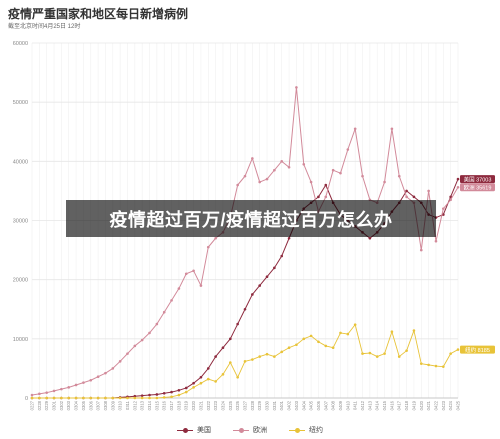 This screenshot has width=500, height=439. What do you see at coordinates (251, 218) in the screenshot?
I see `watermark-banner: 疫情超过百万/疫情超过百万怎么办` at bounding box center [251, 218].